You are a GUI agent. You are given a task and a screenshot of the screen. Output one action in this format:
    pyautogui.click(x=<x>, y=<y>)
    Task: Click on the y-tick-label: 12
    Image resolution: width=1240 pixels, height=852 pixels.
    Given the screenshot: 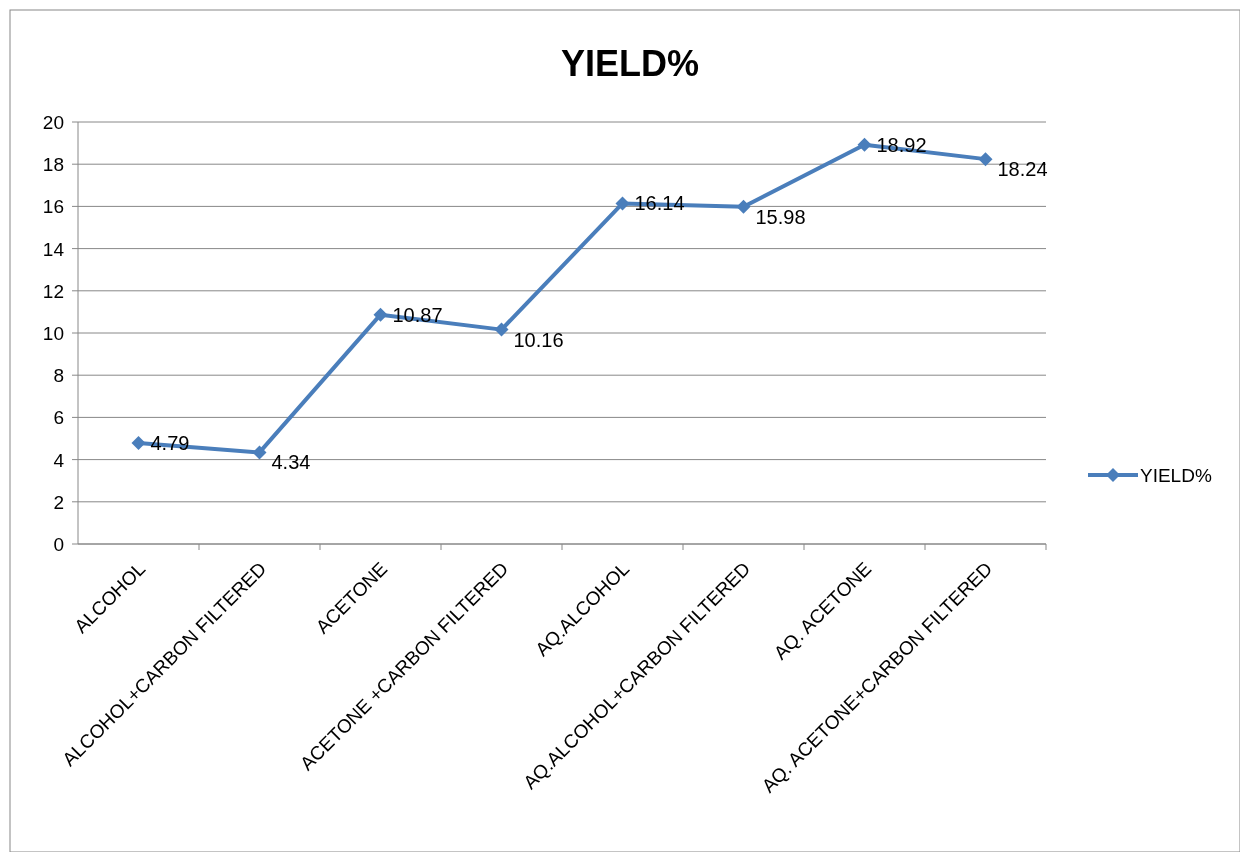 What is the action you would take?
    pyautogui.click(x=53, y=291)
    